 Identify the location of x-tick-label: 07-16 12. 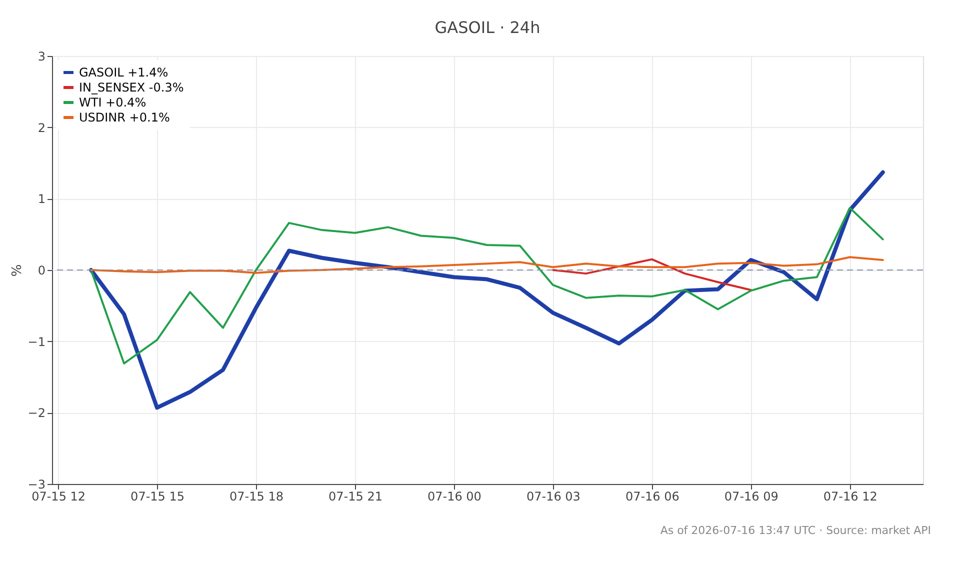
(850, 497).